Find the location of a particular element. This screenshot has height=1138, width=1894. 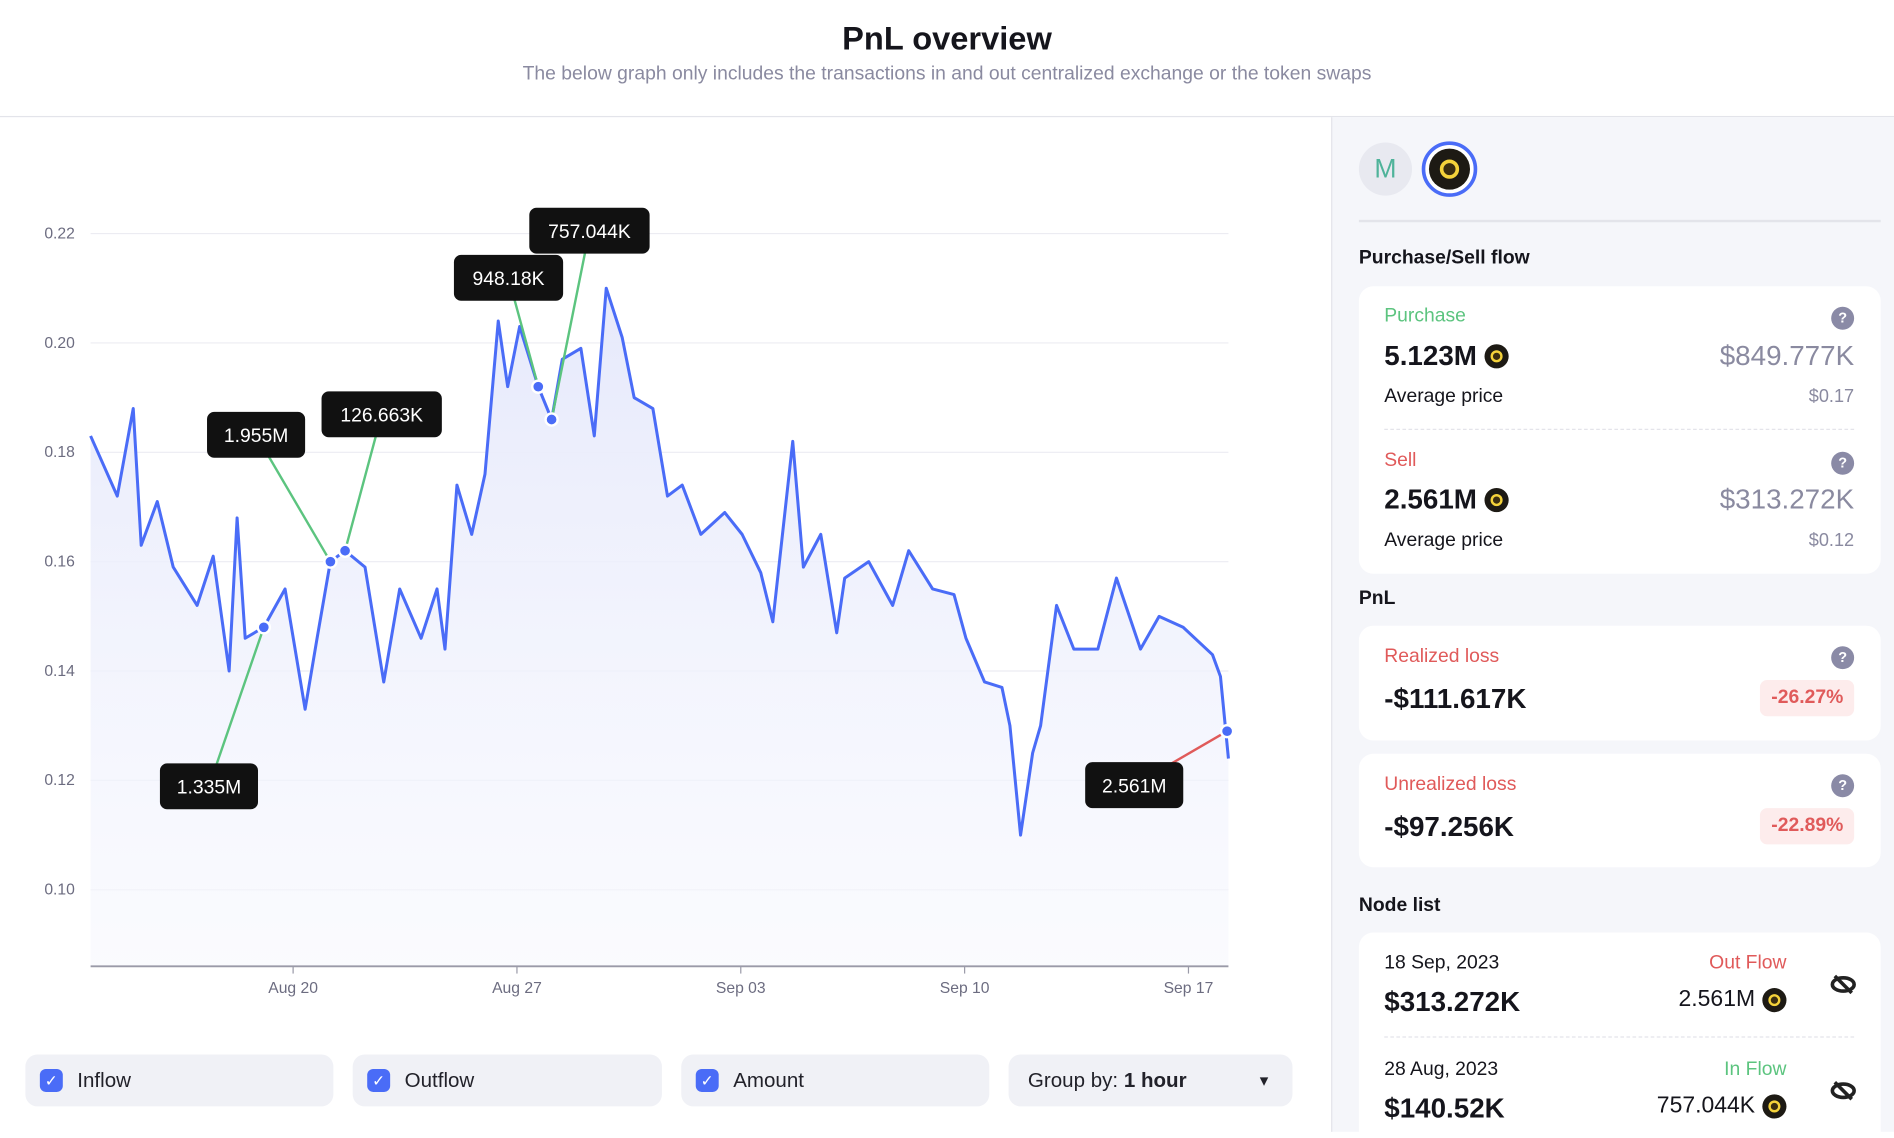

annotation-label: 757.044K is located at coordinates (589, 232).